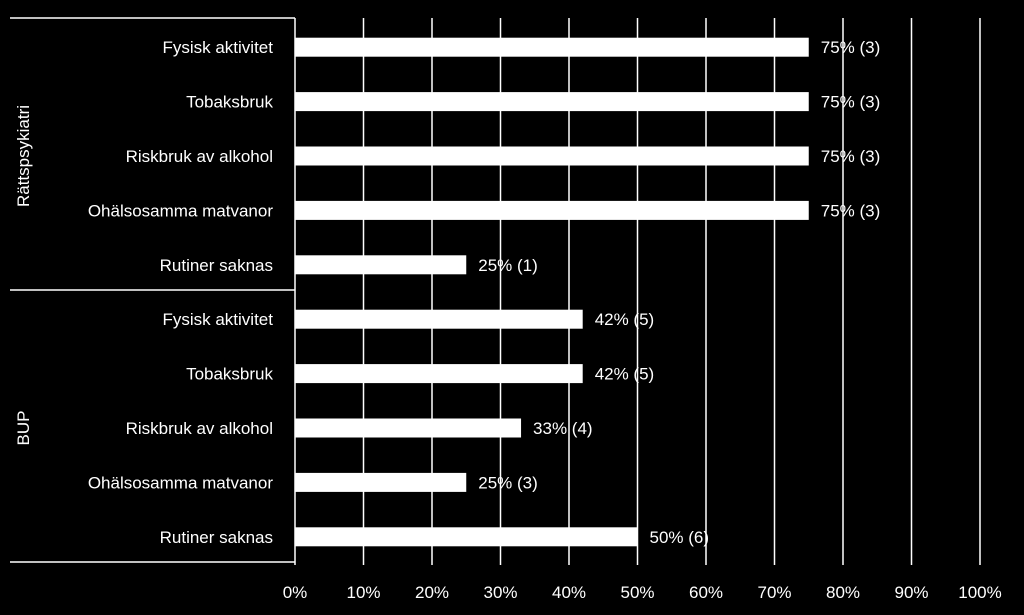  I want to click on x-tick-label: 80%, so click(843, 592).